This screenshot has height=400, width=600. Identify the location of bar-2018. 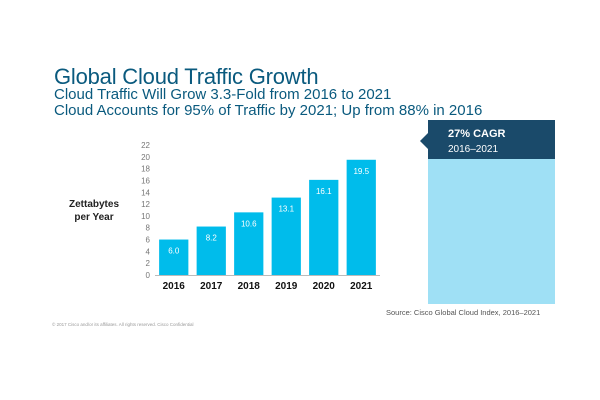
(249, 243).